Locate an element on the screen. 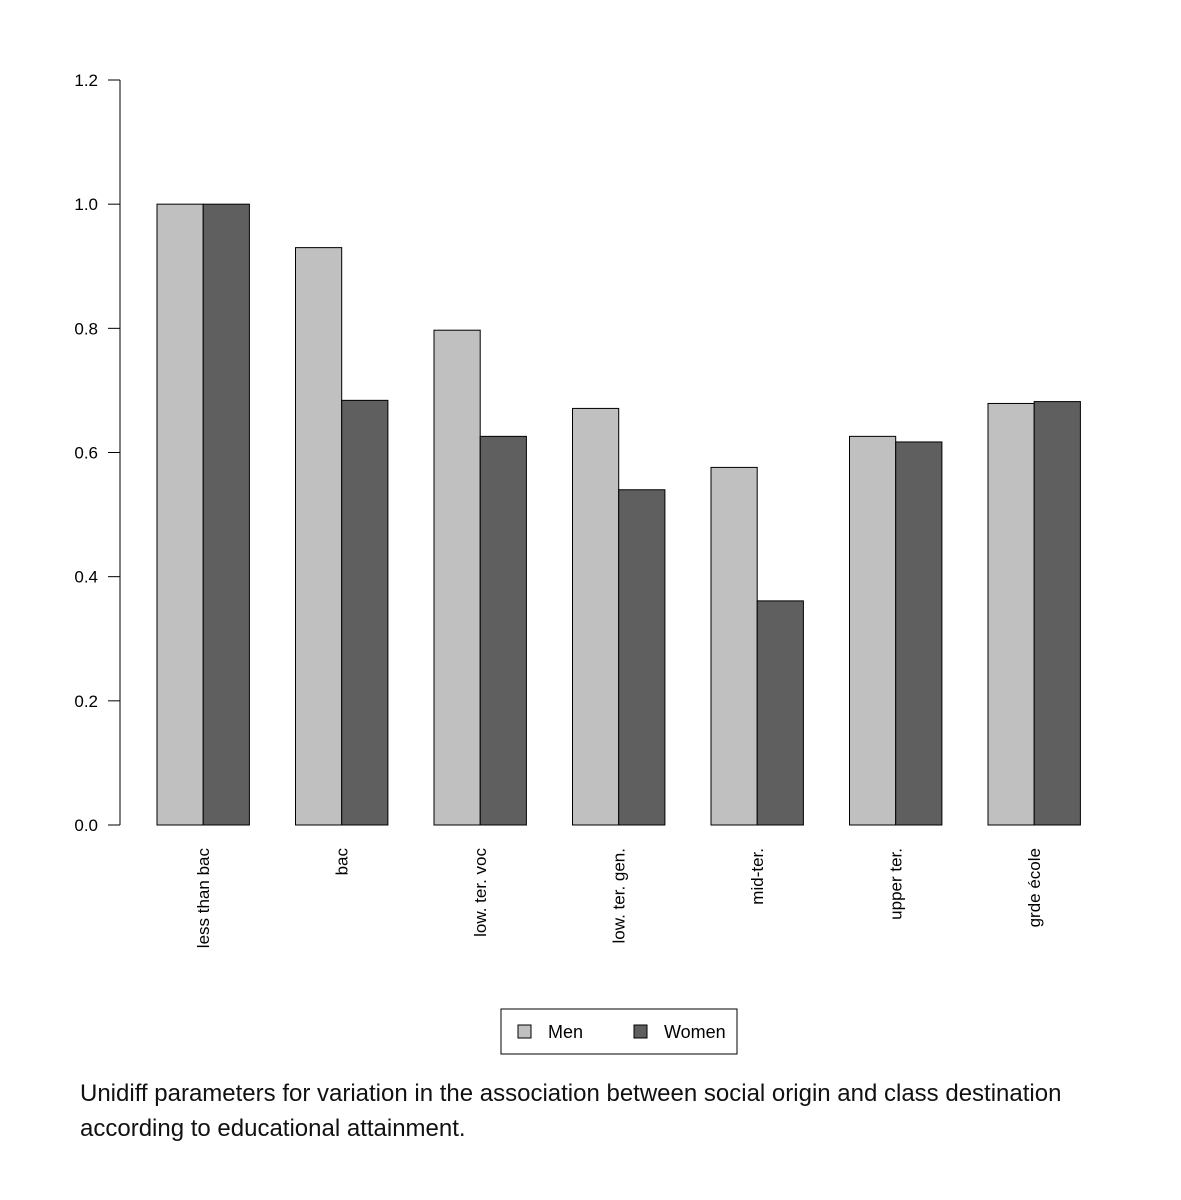  legend-box is located at coordinates (619, 1031).